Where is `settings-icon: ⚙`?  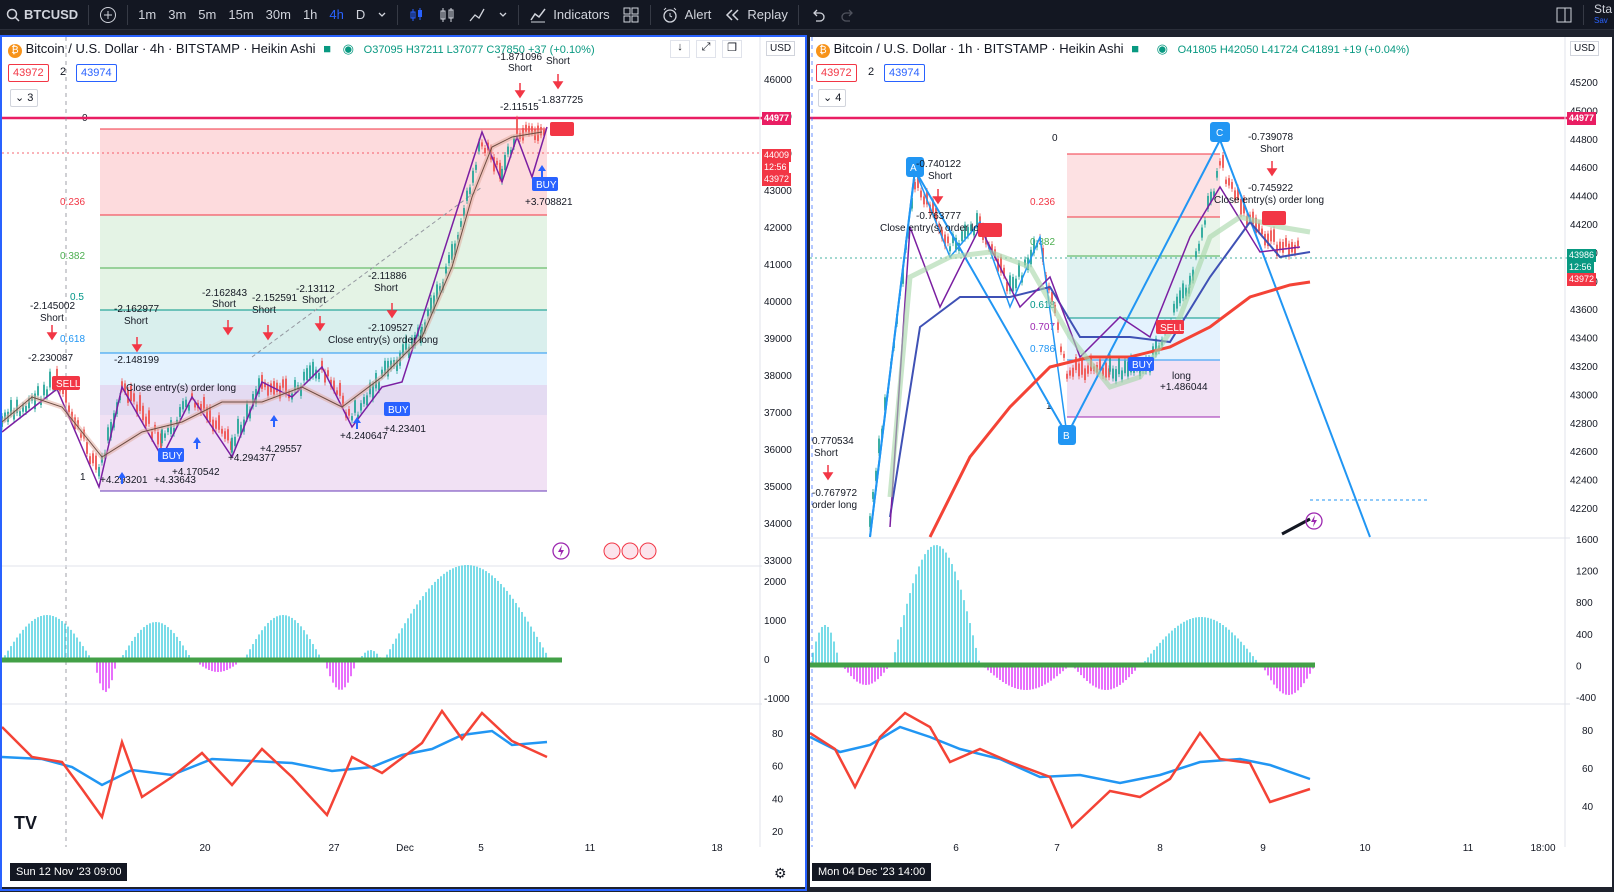 settings-icon: ⚙ is located at coordinates (780, 873).